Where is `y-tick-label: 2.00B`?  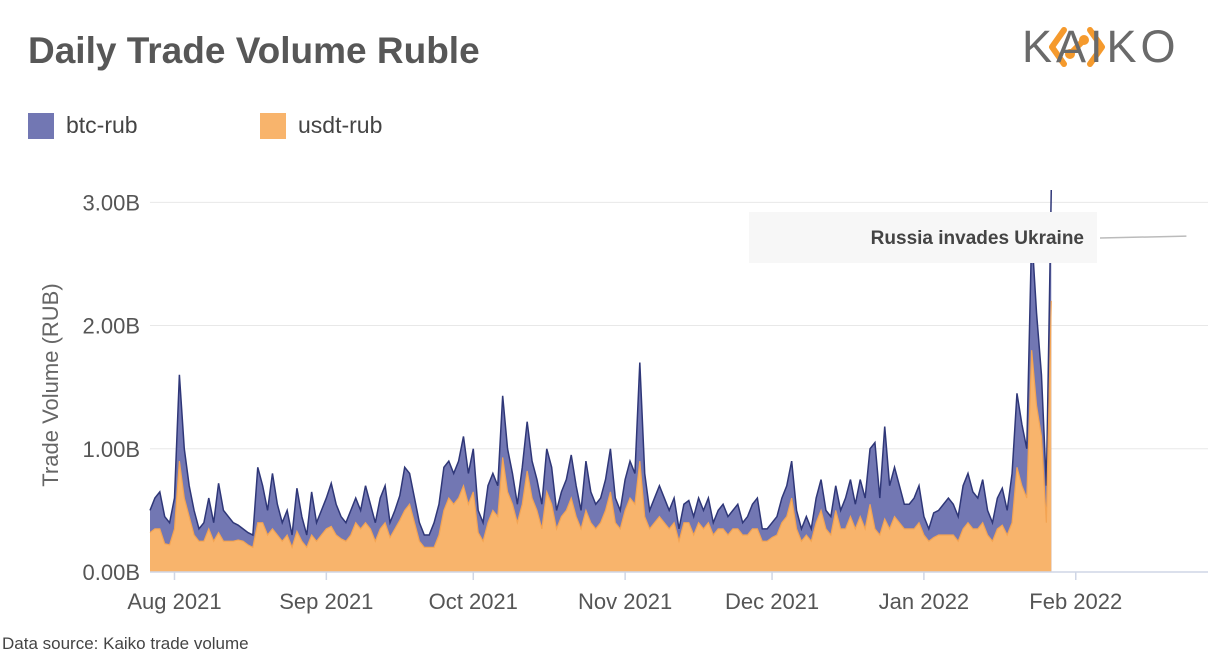
y-tick-label: 2.00B is located at coordinates (112, 326).